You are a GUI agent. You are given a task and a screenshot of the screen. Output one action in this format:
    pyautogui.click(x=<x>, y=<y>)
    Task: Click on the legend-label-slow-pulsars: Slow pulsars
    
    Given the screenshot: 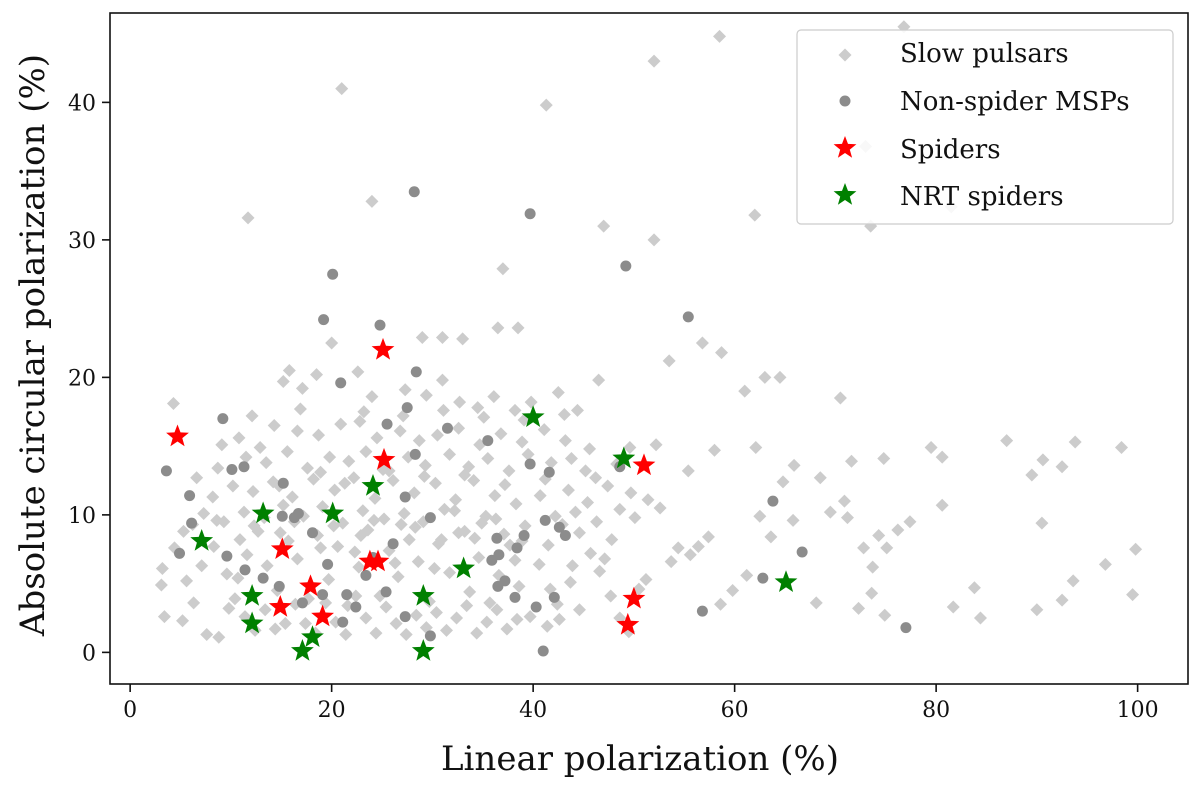 What is the action you would take?
    pyautogui.click(x=984, y=54)
    